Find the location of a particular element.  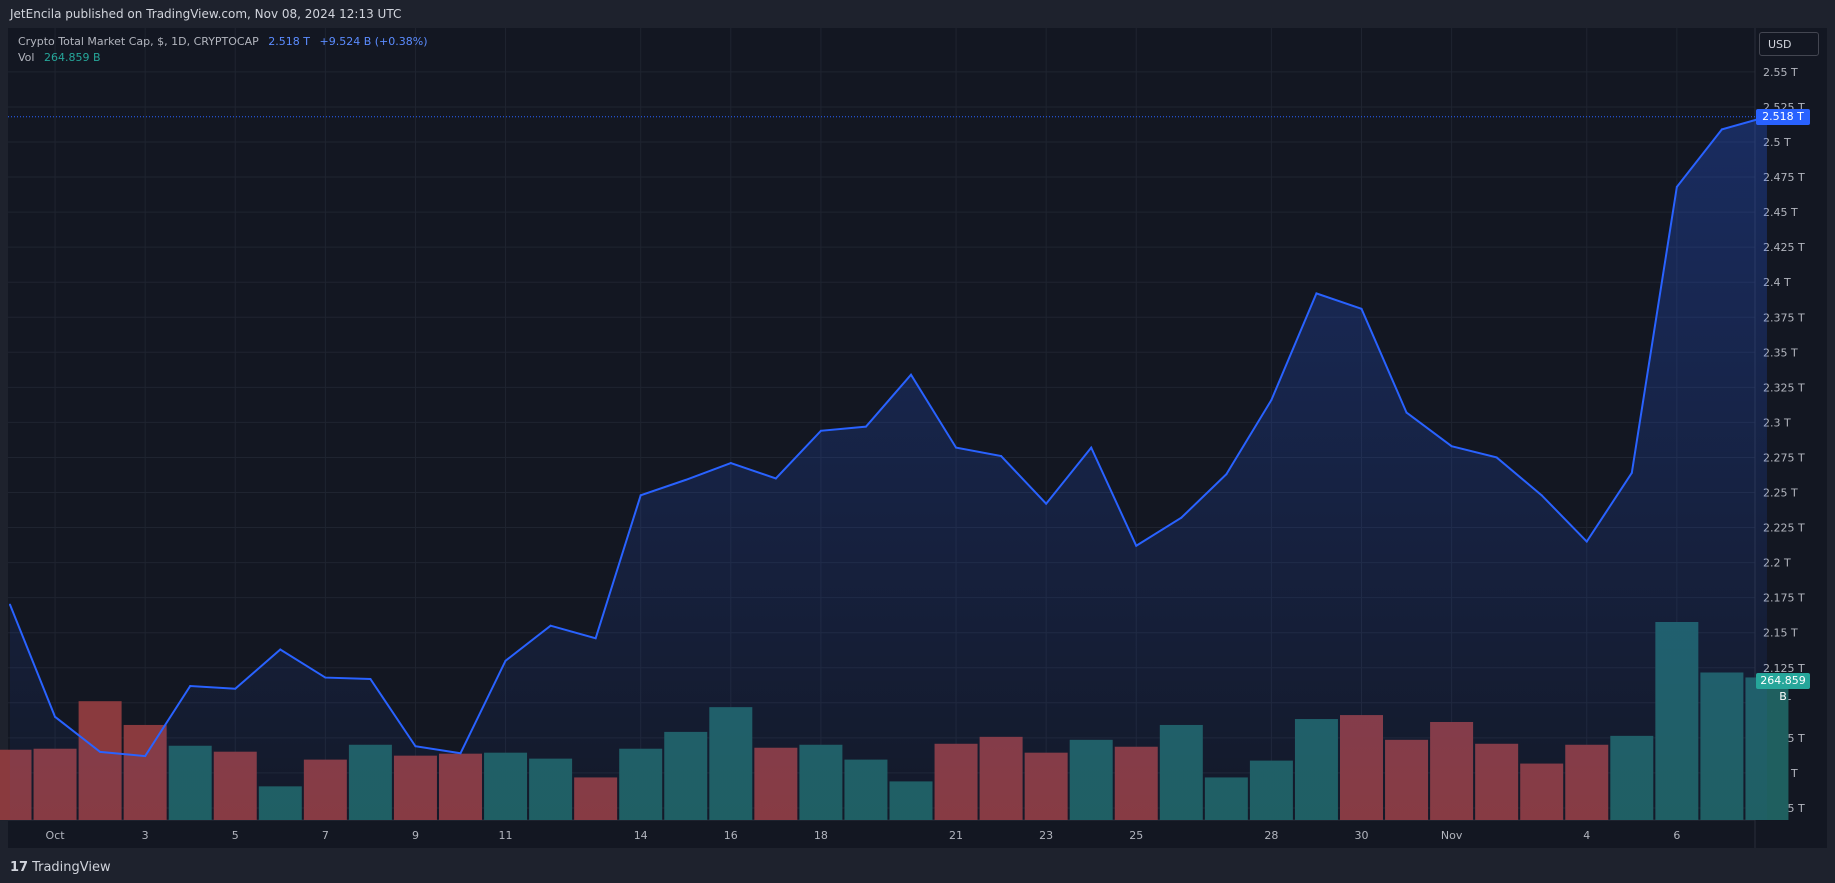

time-tick-label: 14 is located at coordinates (641, 835).